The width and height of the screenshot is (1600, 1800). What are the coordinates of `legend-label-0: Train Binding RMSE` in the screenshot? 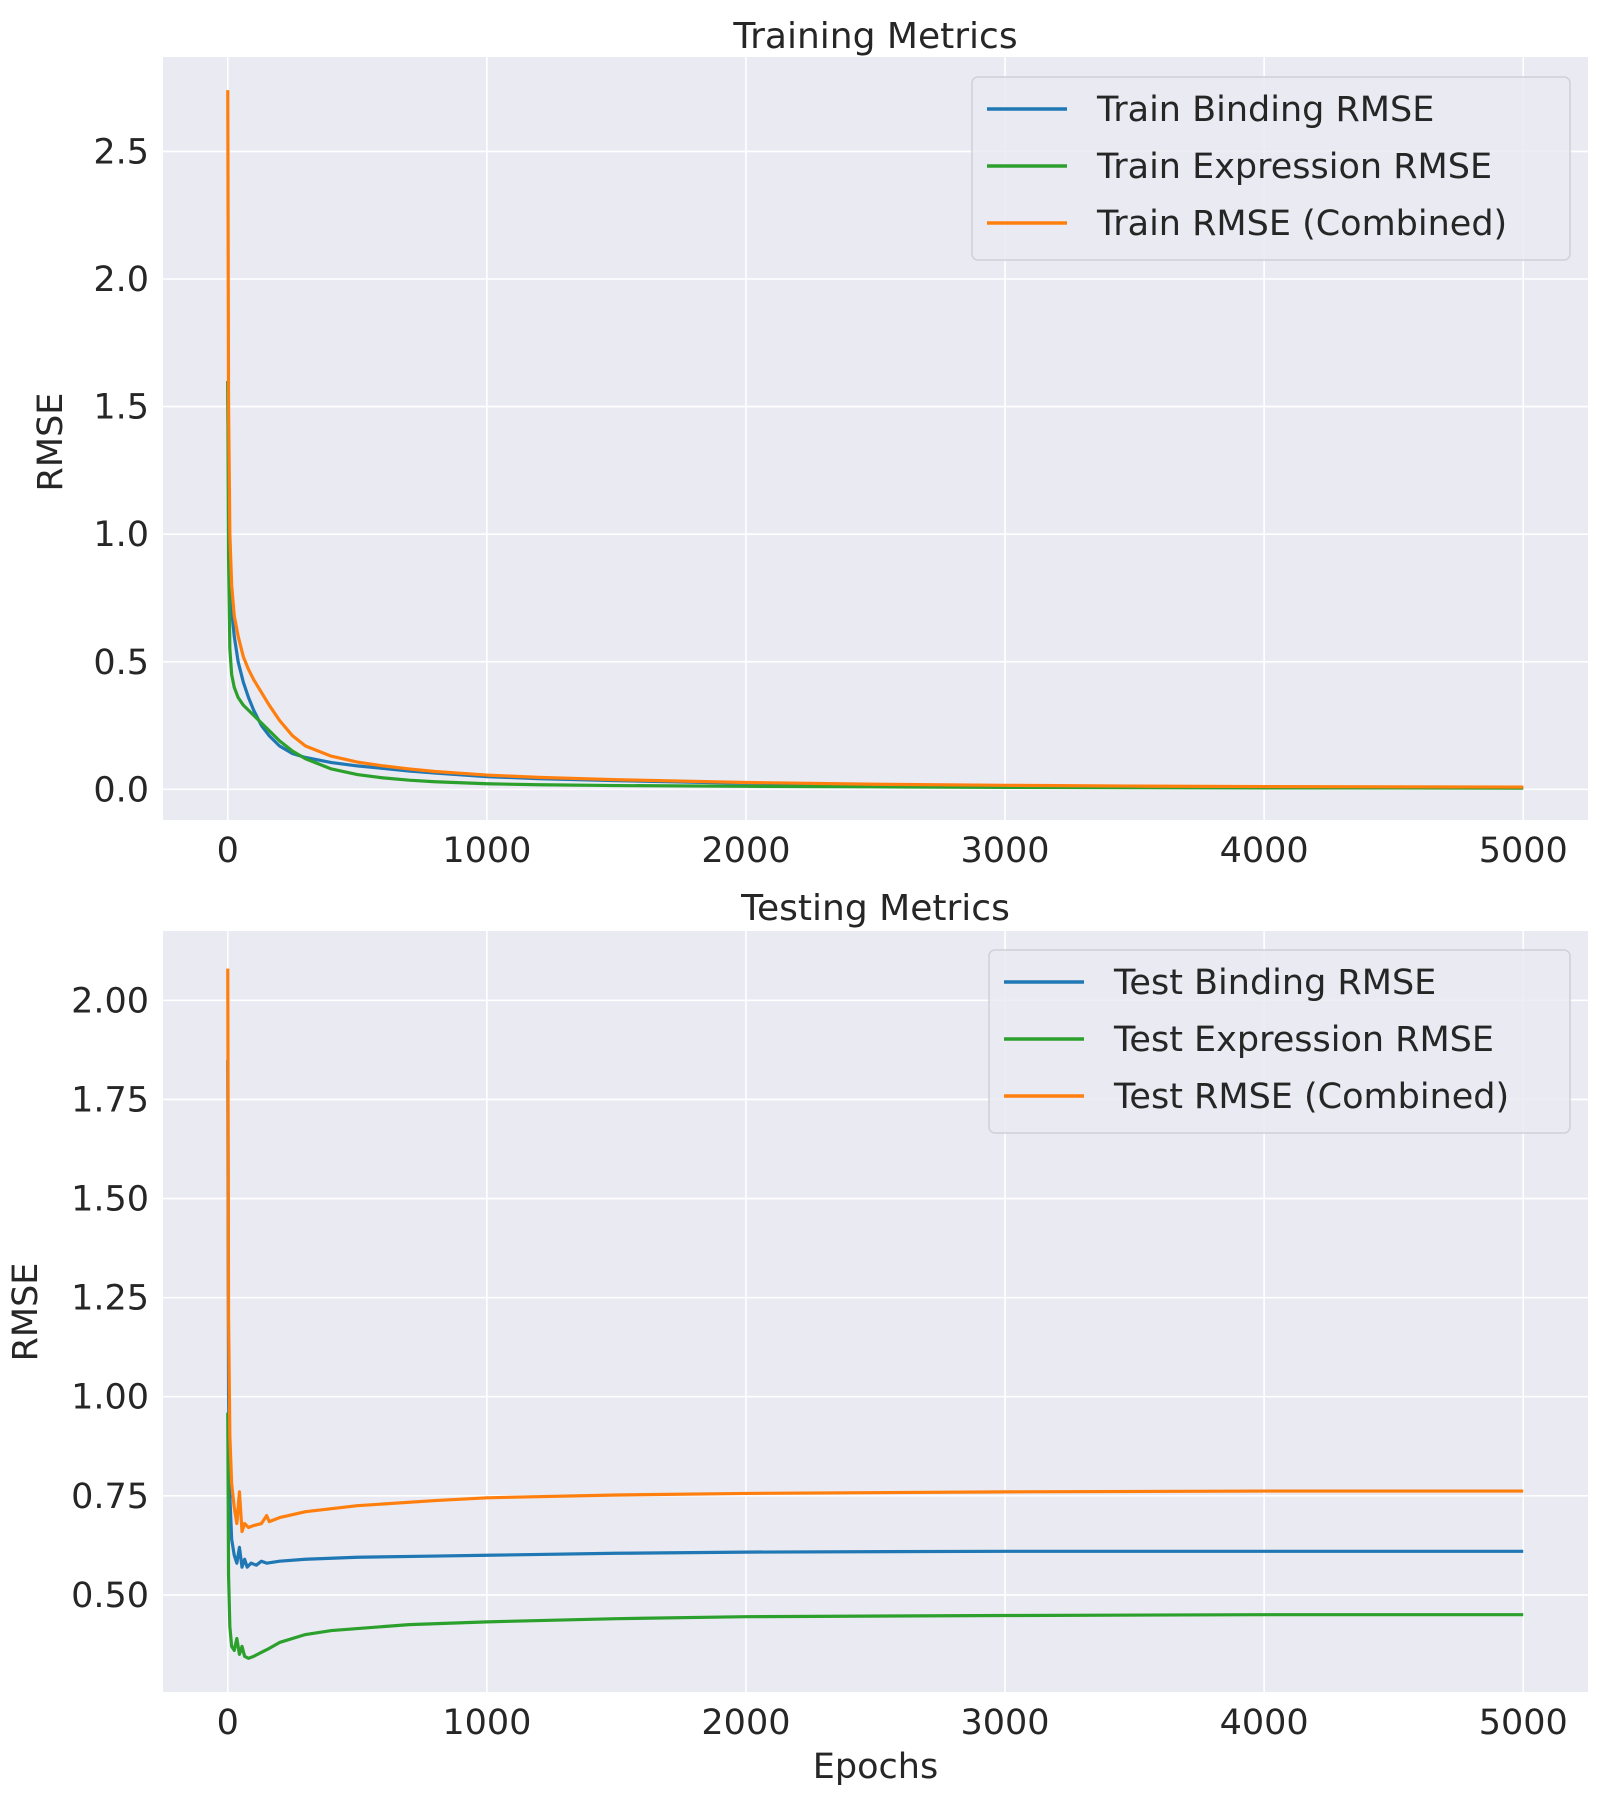 It's located at (1265, 110).